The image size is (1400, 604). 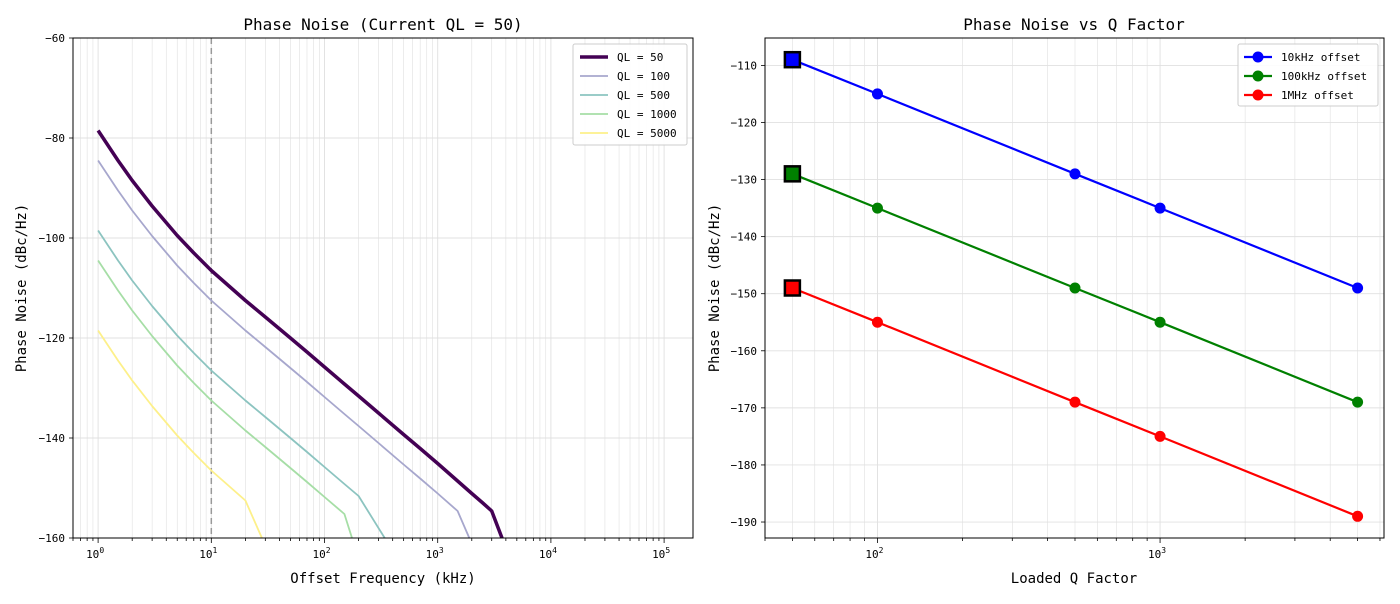 I want to click on right-legend-label: 10kHz offset, so click(x=1320, y=57).